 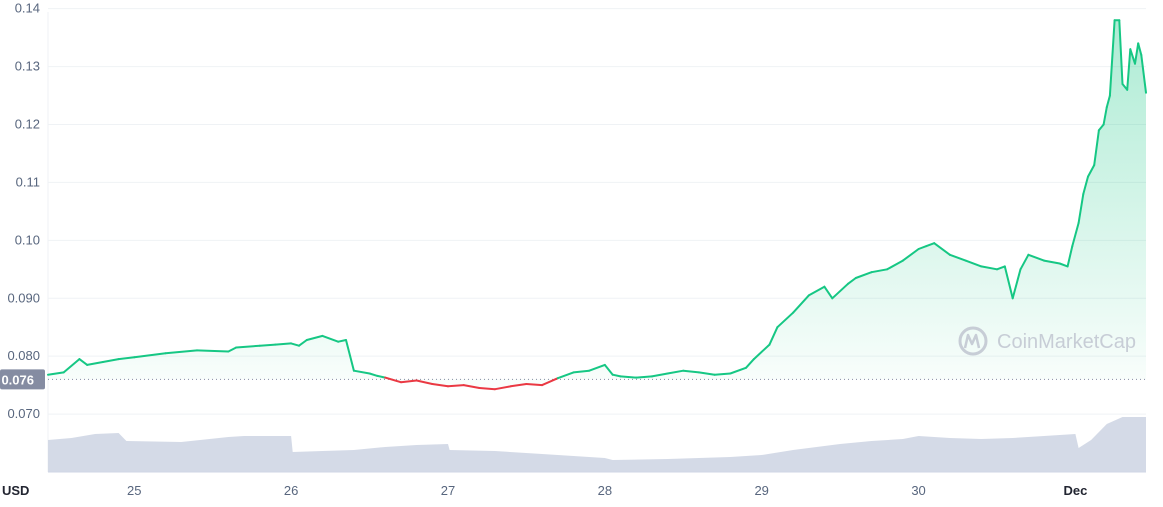 I want to click on currency-label: USD, so click(x=15, y=490).